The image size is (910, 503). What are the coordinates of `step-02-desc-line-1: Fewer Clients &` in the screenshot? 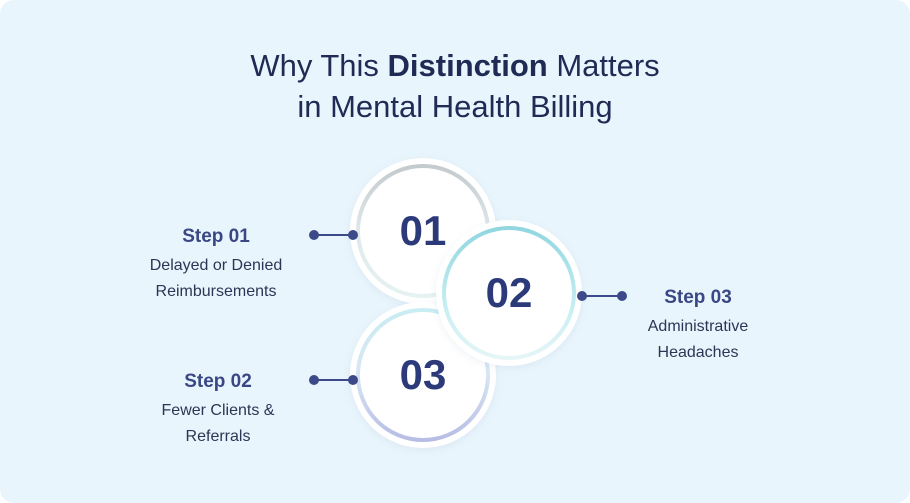 It's located at (218, 410).